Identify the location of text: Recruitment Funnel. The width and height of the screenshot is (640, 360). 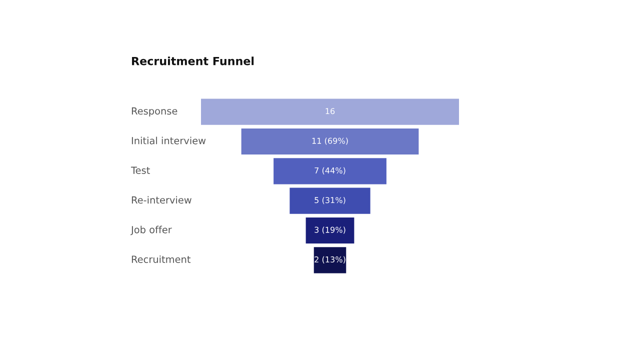
(193, 61).